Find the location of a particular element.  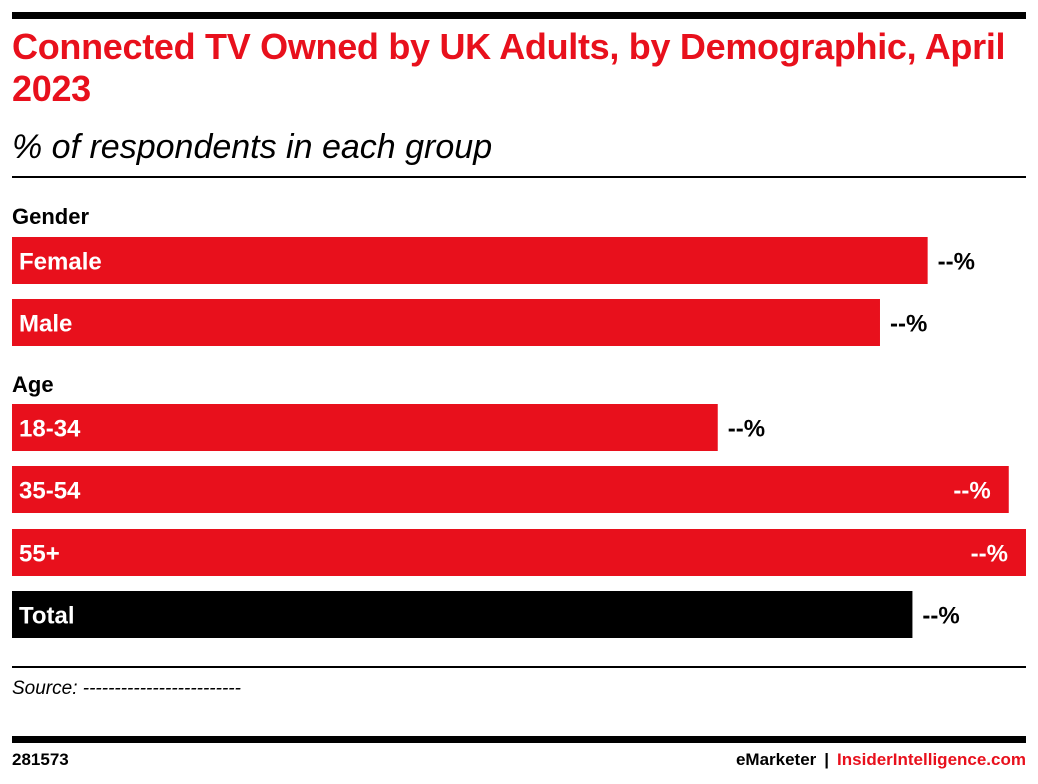

source-divider is located at coordinates (519, 667).